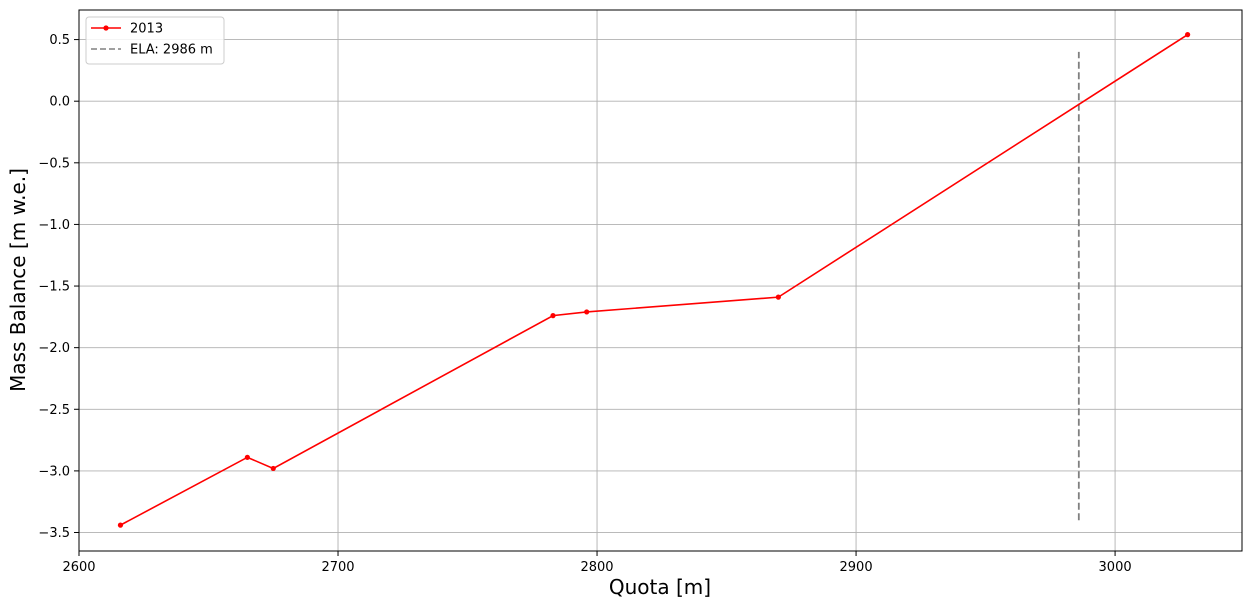 The height and width of the screenshot is (608, 1251). I want to click on legend-label-2013: 2013, so click(146, 29).